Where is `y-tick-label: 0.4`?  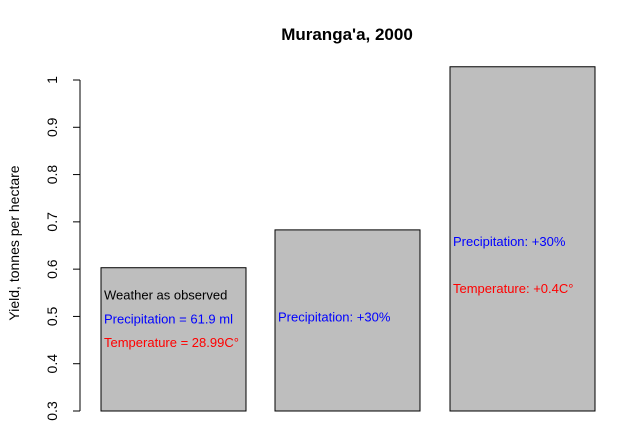 y-tick-label: 0.4 is located at coordinates (52, 364).